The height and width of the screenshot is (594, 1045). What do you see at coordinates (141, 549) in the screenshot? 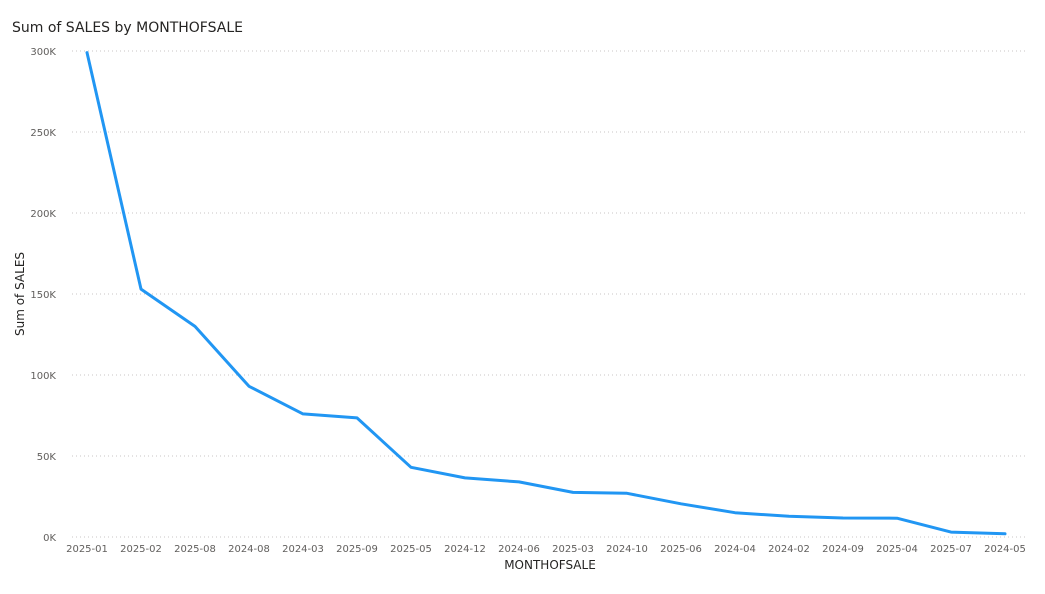
I see `x-tick-label: 2025-02` at bounding box center [141, 549].